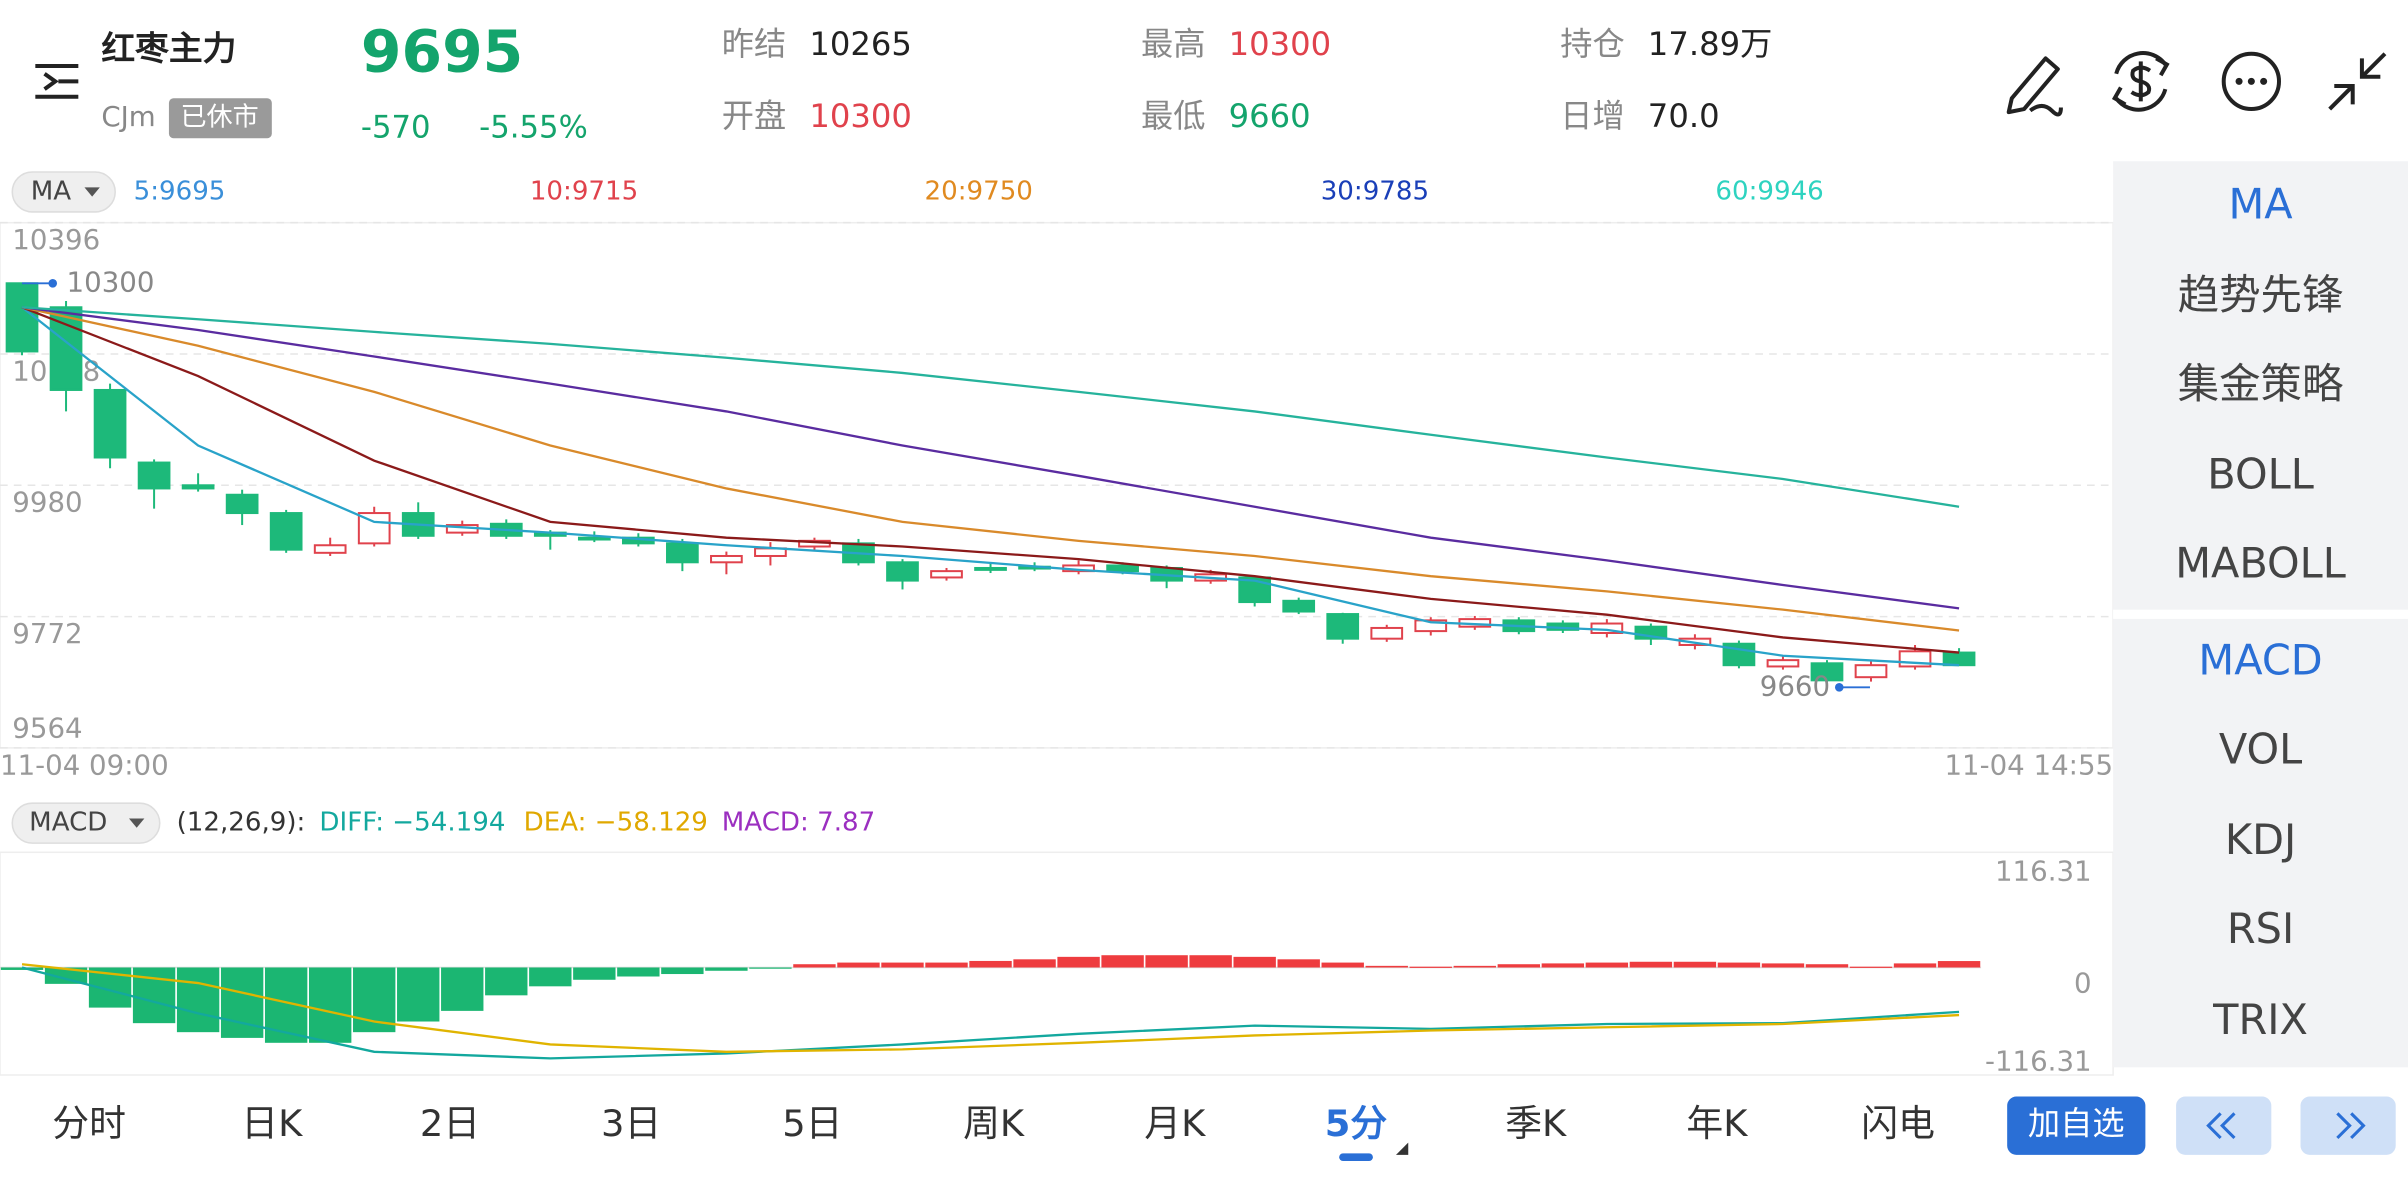 This screenshot has height=1200, width=2408. I want to click on collapse-icon, so click(2357, 81).